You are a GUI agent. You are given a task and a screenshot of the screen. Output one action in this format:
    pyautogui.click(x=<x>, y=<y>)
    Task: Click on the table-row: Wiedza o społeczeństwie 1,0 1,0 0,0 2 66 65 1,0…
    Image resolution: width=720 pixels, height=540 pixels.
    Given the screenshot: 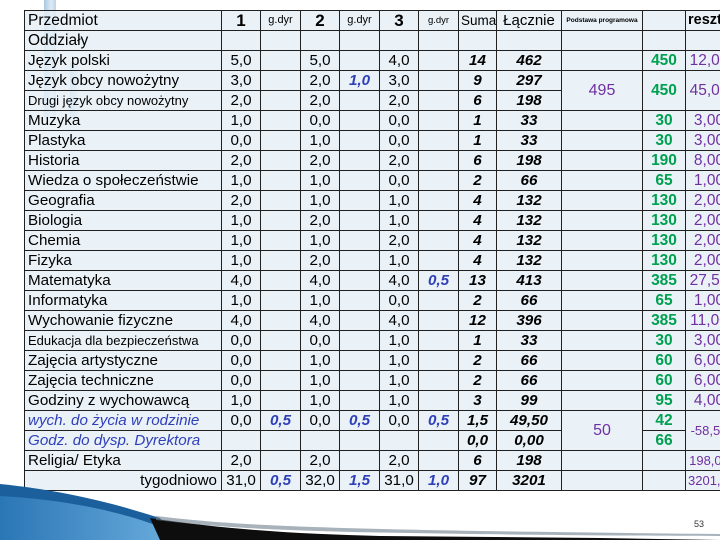 What is the action you would take?
    pyautogui.click(x=372, y=180)
    